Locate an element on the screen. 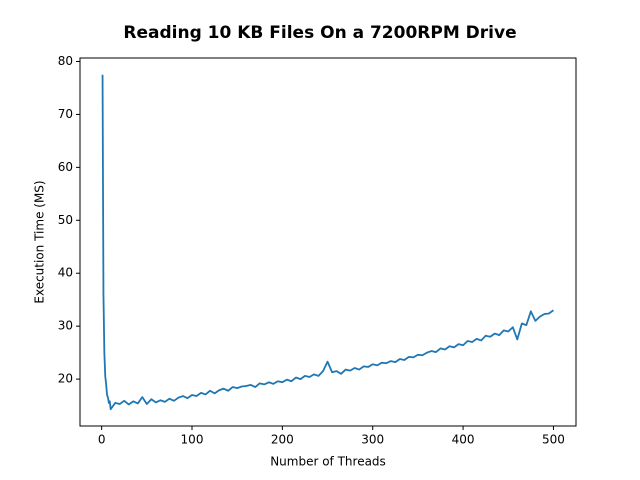 The image size is (640, 480). y-tick-label: 60 is located at coordinates (65, 167).